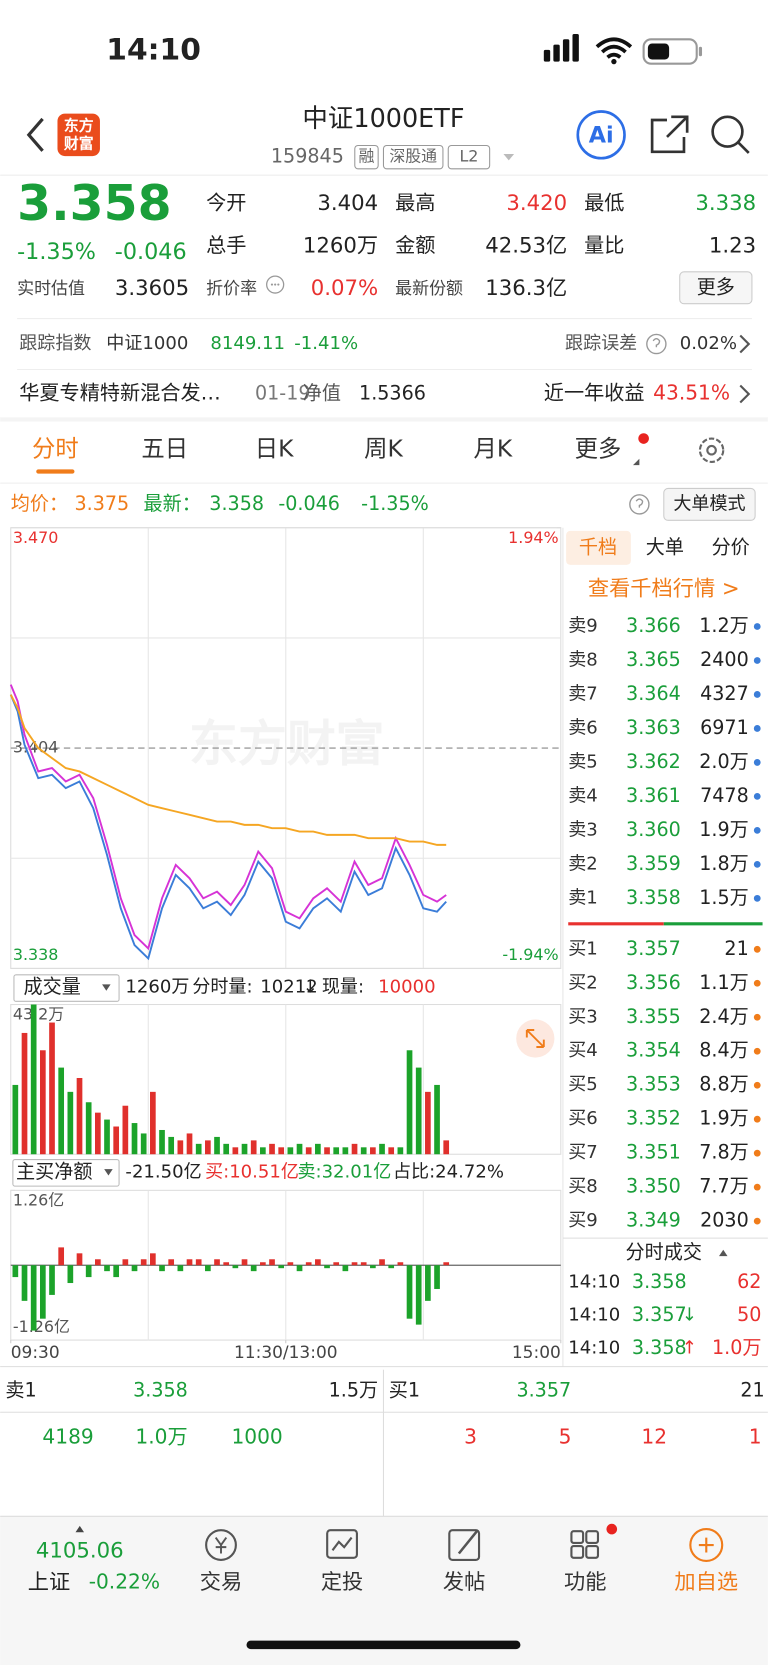 Image resolution: width=768 pixels, height=1665 pixels. Describe the element at coordinates (664, 588) in the screenshot. I see `order-book-link: 查看千档行情 >` at that location.